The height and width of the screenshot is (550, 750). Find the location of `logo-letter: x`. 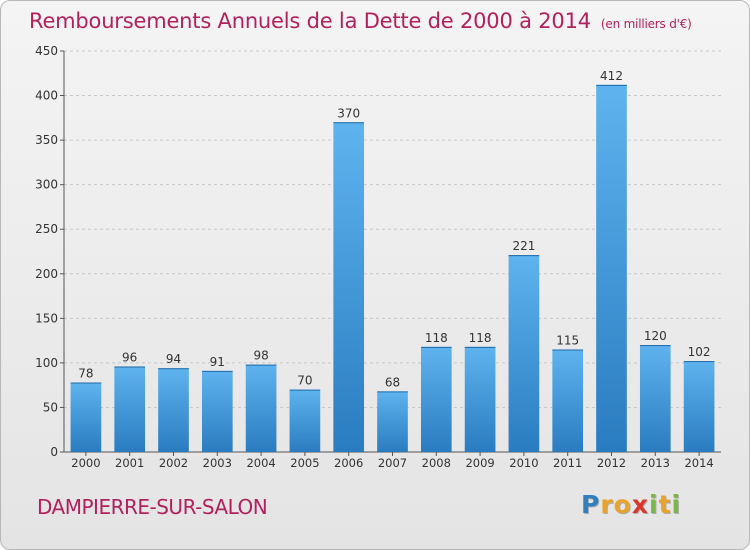

logo-letter: x is located at coordinates (640, 504).